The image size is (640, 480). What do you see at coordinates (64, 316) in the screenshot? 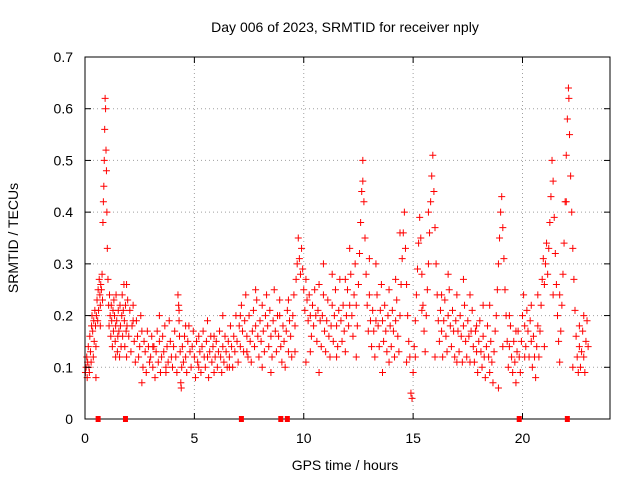
I see `y-tick-label: 0.2` at bounding box center [64, 316].